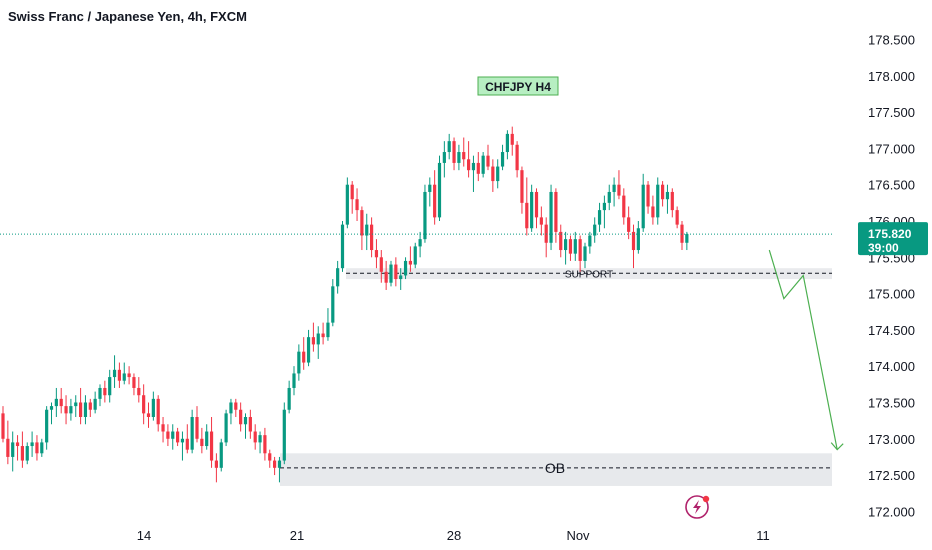 This screenshot has height=550, width=932. Describe the element at coordinates (891, 148) in the screenshot. I see `y-tick-label: 177.000` at that location.